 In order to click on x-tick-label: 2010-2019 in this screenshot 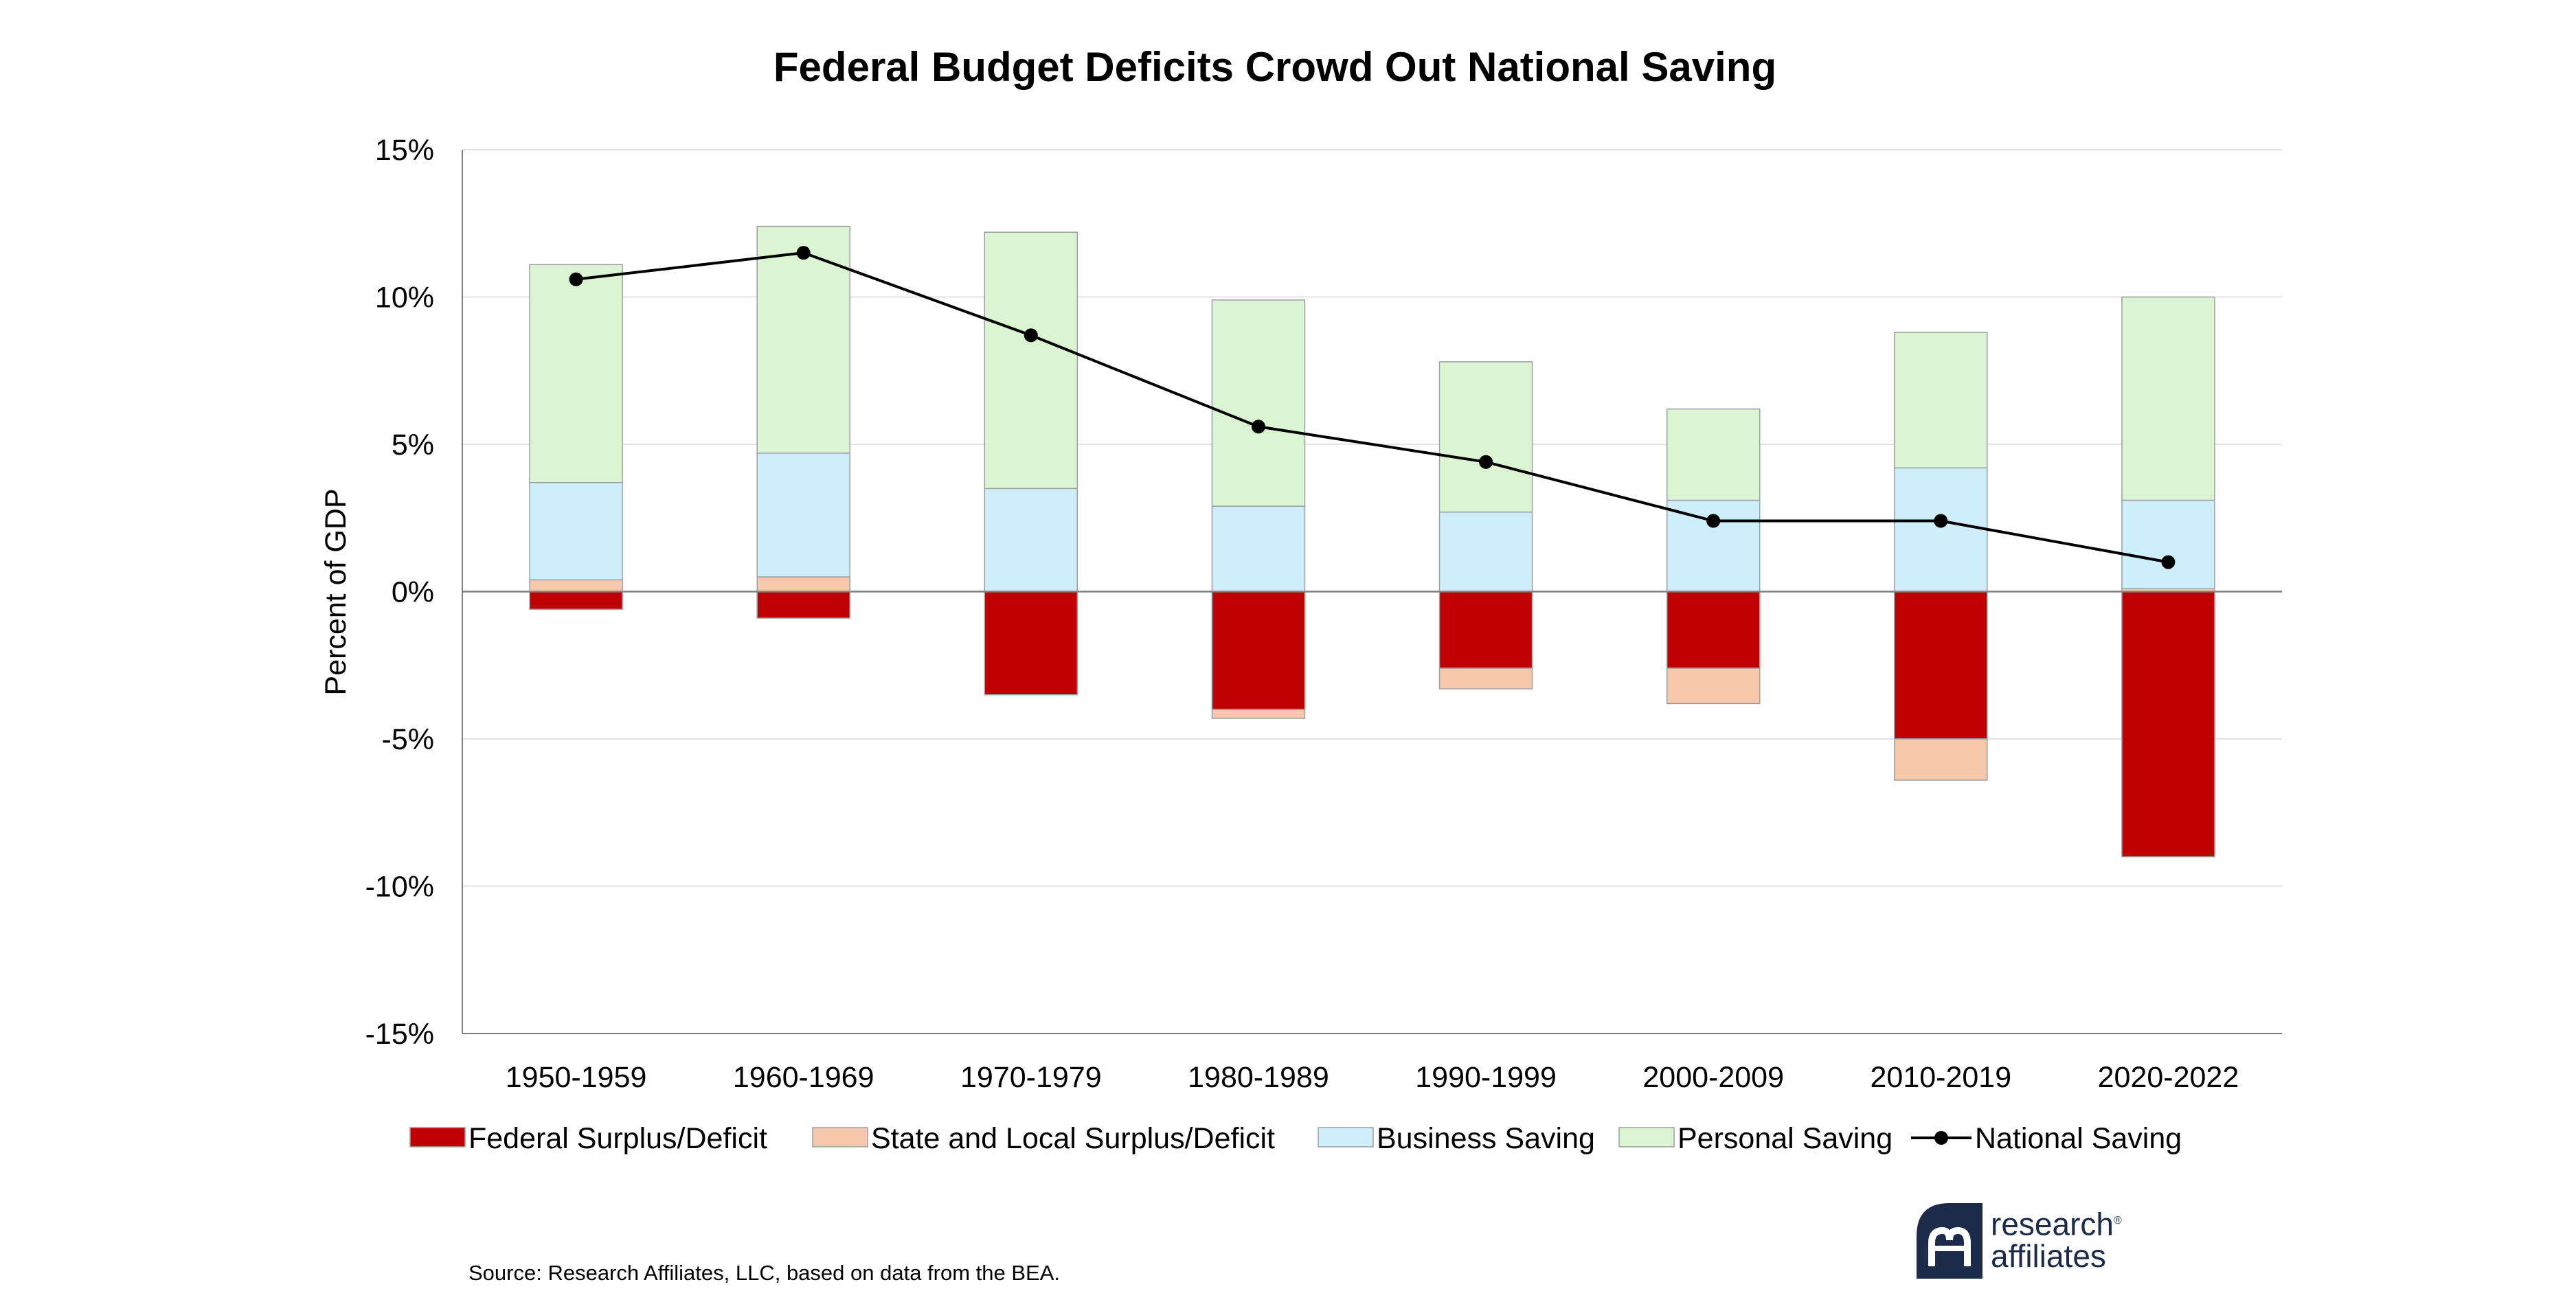, I will do `click(1940, 1077)`.